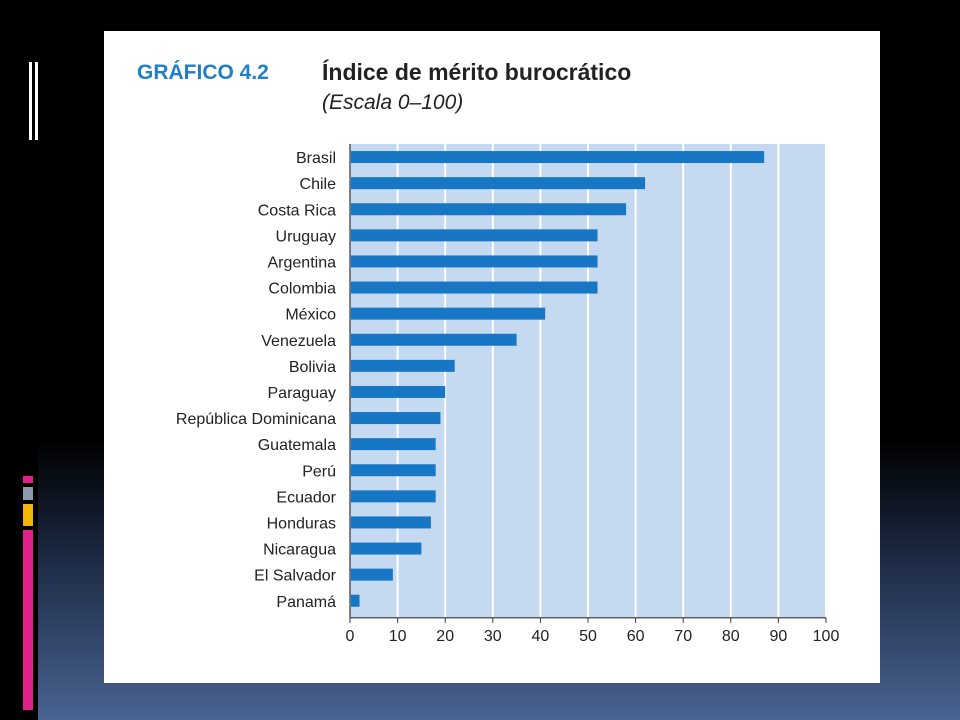  Describe the element at coordinates (256, 419) in the screenshot. I see `category-label: República Dominicana` at that location.